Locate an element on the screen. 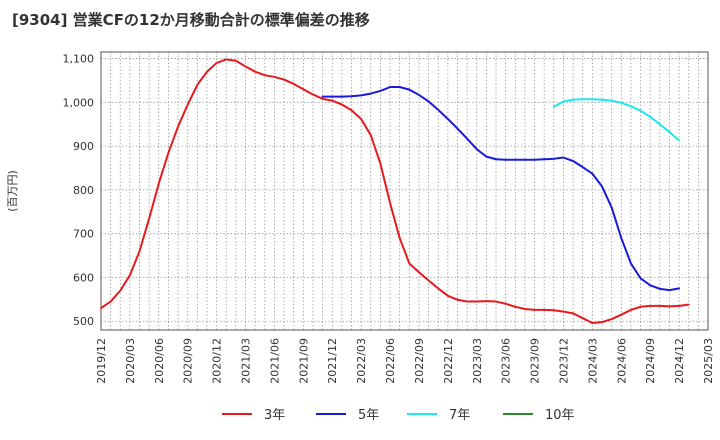  x-tick-label: 2021/03 is located at coordinates (246, 361).